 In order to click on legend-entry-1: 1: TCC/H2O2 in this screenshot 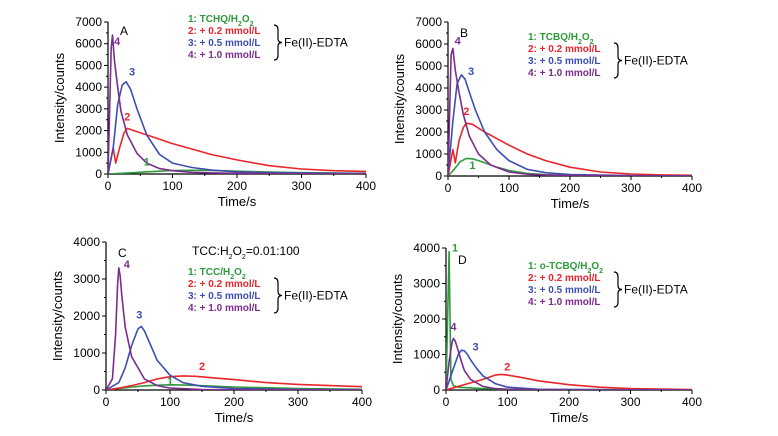, I will do `click(217, 274)`.